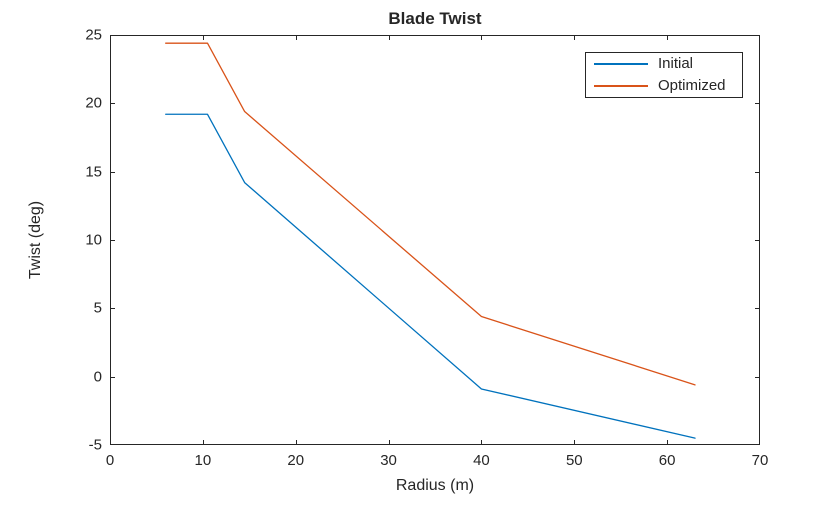 The image size is (840, 505). What do you see at coordinates (296, 460) in the screenshot?
I see `x-tick-label: 20` at bounding box center [296, 460].